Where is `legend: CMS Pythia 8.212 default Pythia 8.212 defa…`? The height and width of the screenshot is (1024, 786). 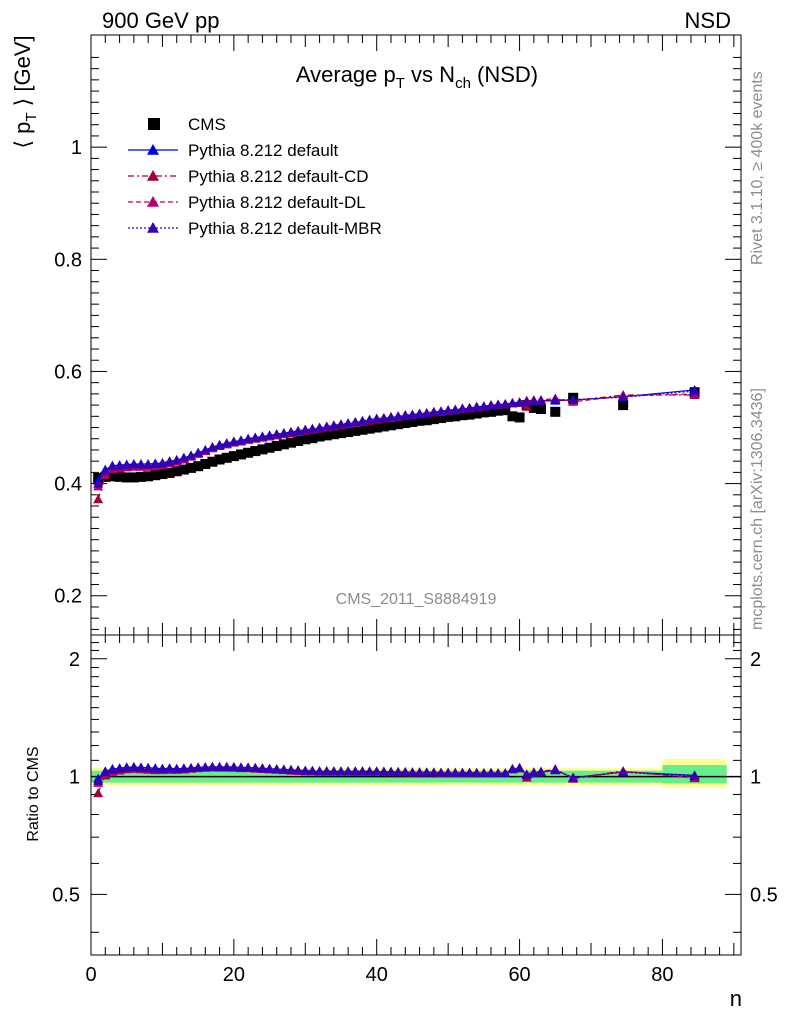
legend: CMS Pythia 8.212 default Pythia 8.212 defa… is located at coordinates (255, 176).